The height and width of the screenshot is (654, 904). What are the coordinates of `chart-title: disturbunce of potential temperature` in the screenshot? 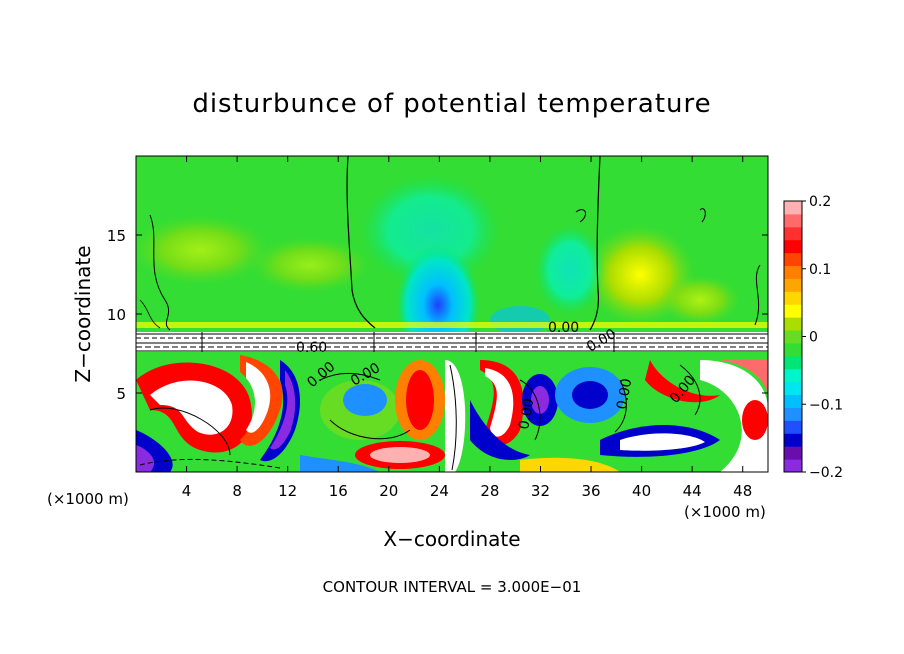 It's located at (451, 104).